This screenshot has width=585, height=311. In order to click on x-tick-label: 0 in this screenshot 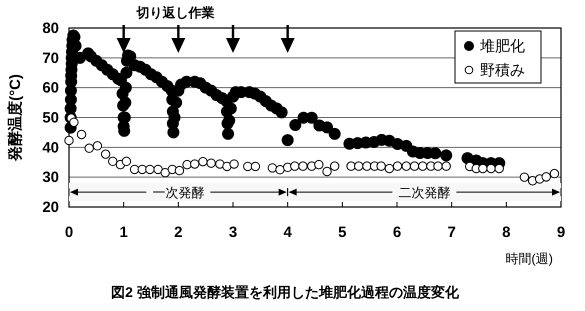, I will do `click(69, 232)`.